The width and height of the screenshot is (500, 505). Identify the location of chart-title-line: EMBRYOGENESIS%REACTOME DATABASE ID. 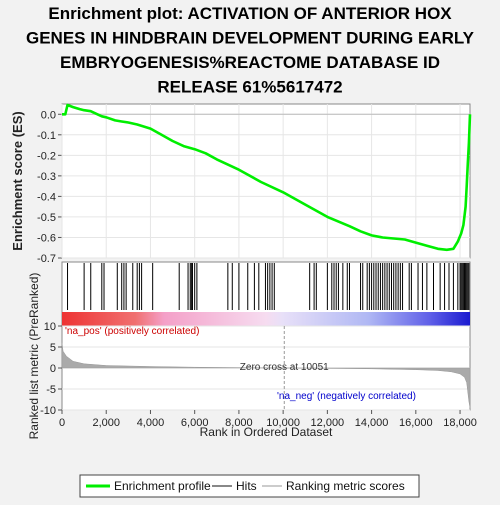
(250, 62).